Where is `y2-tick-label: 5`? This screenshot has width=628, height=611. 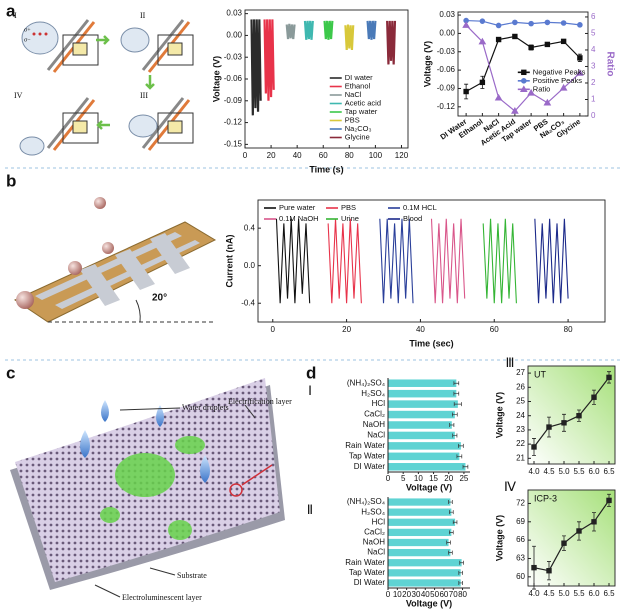
y2-tick-label: 5 is located at coordinates (593, 33).